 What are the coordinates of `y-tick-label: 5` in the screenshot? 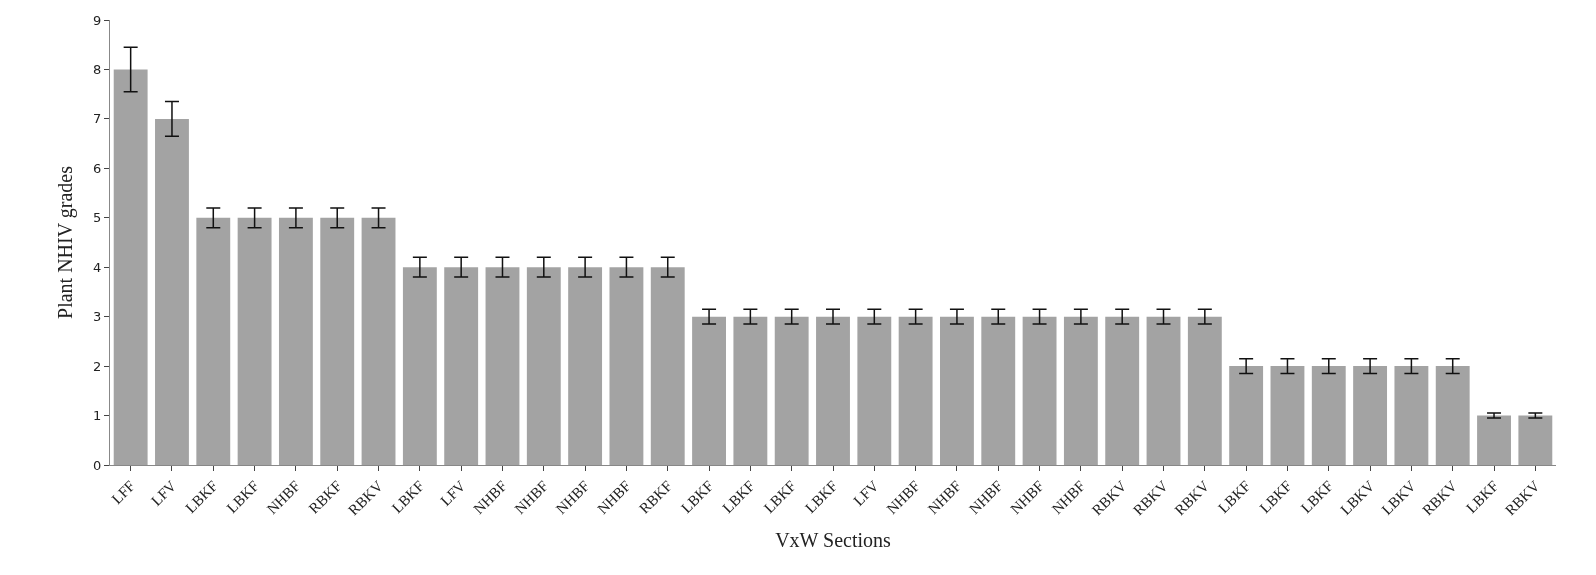 It's located at (97, 218).